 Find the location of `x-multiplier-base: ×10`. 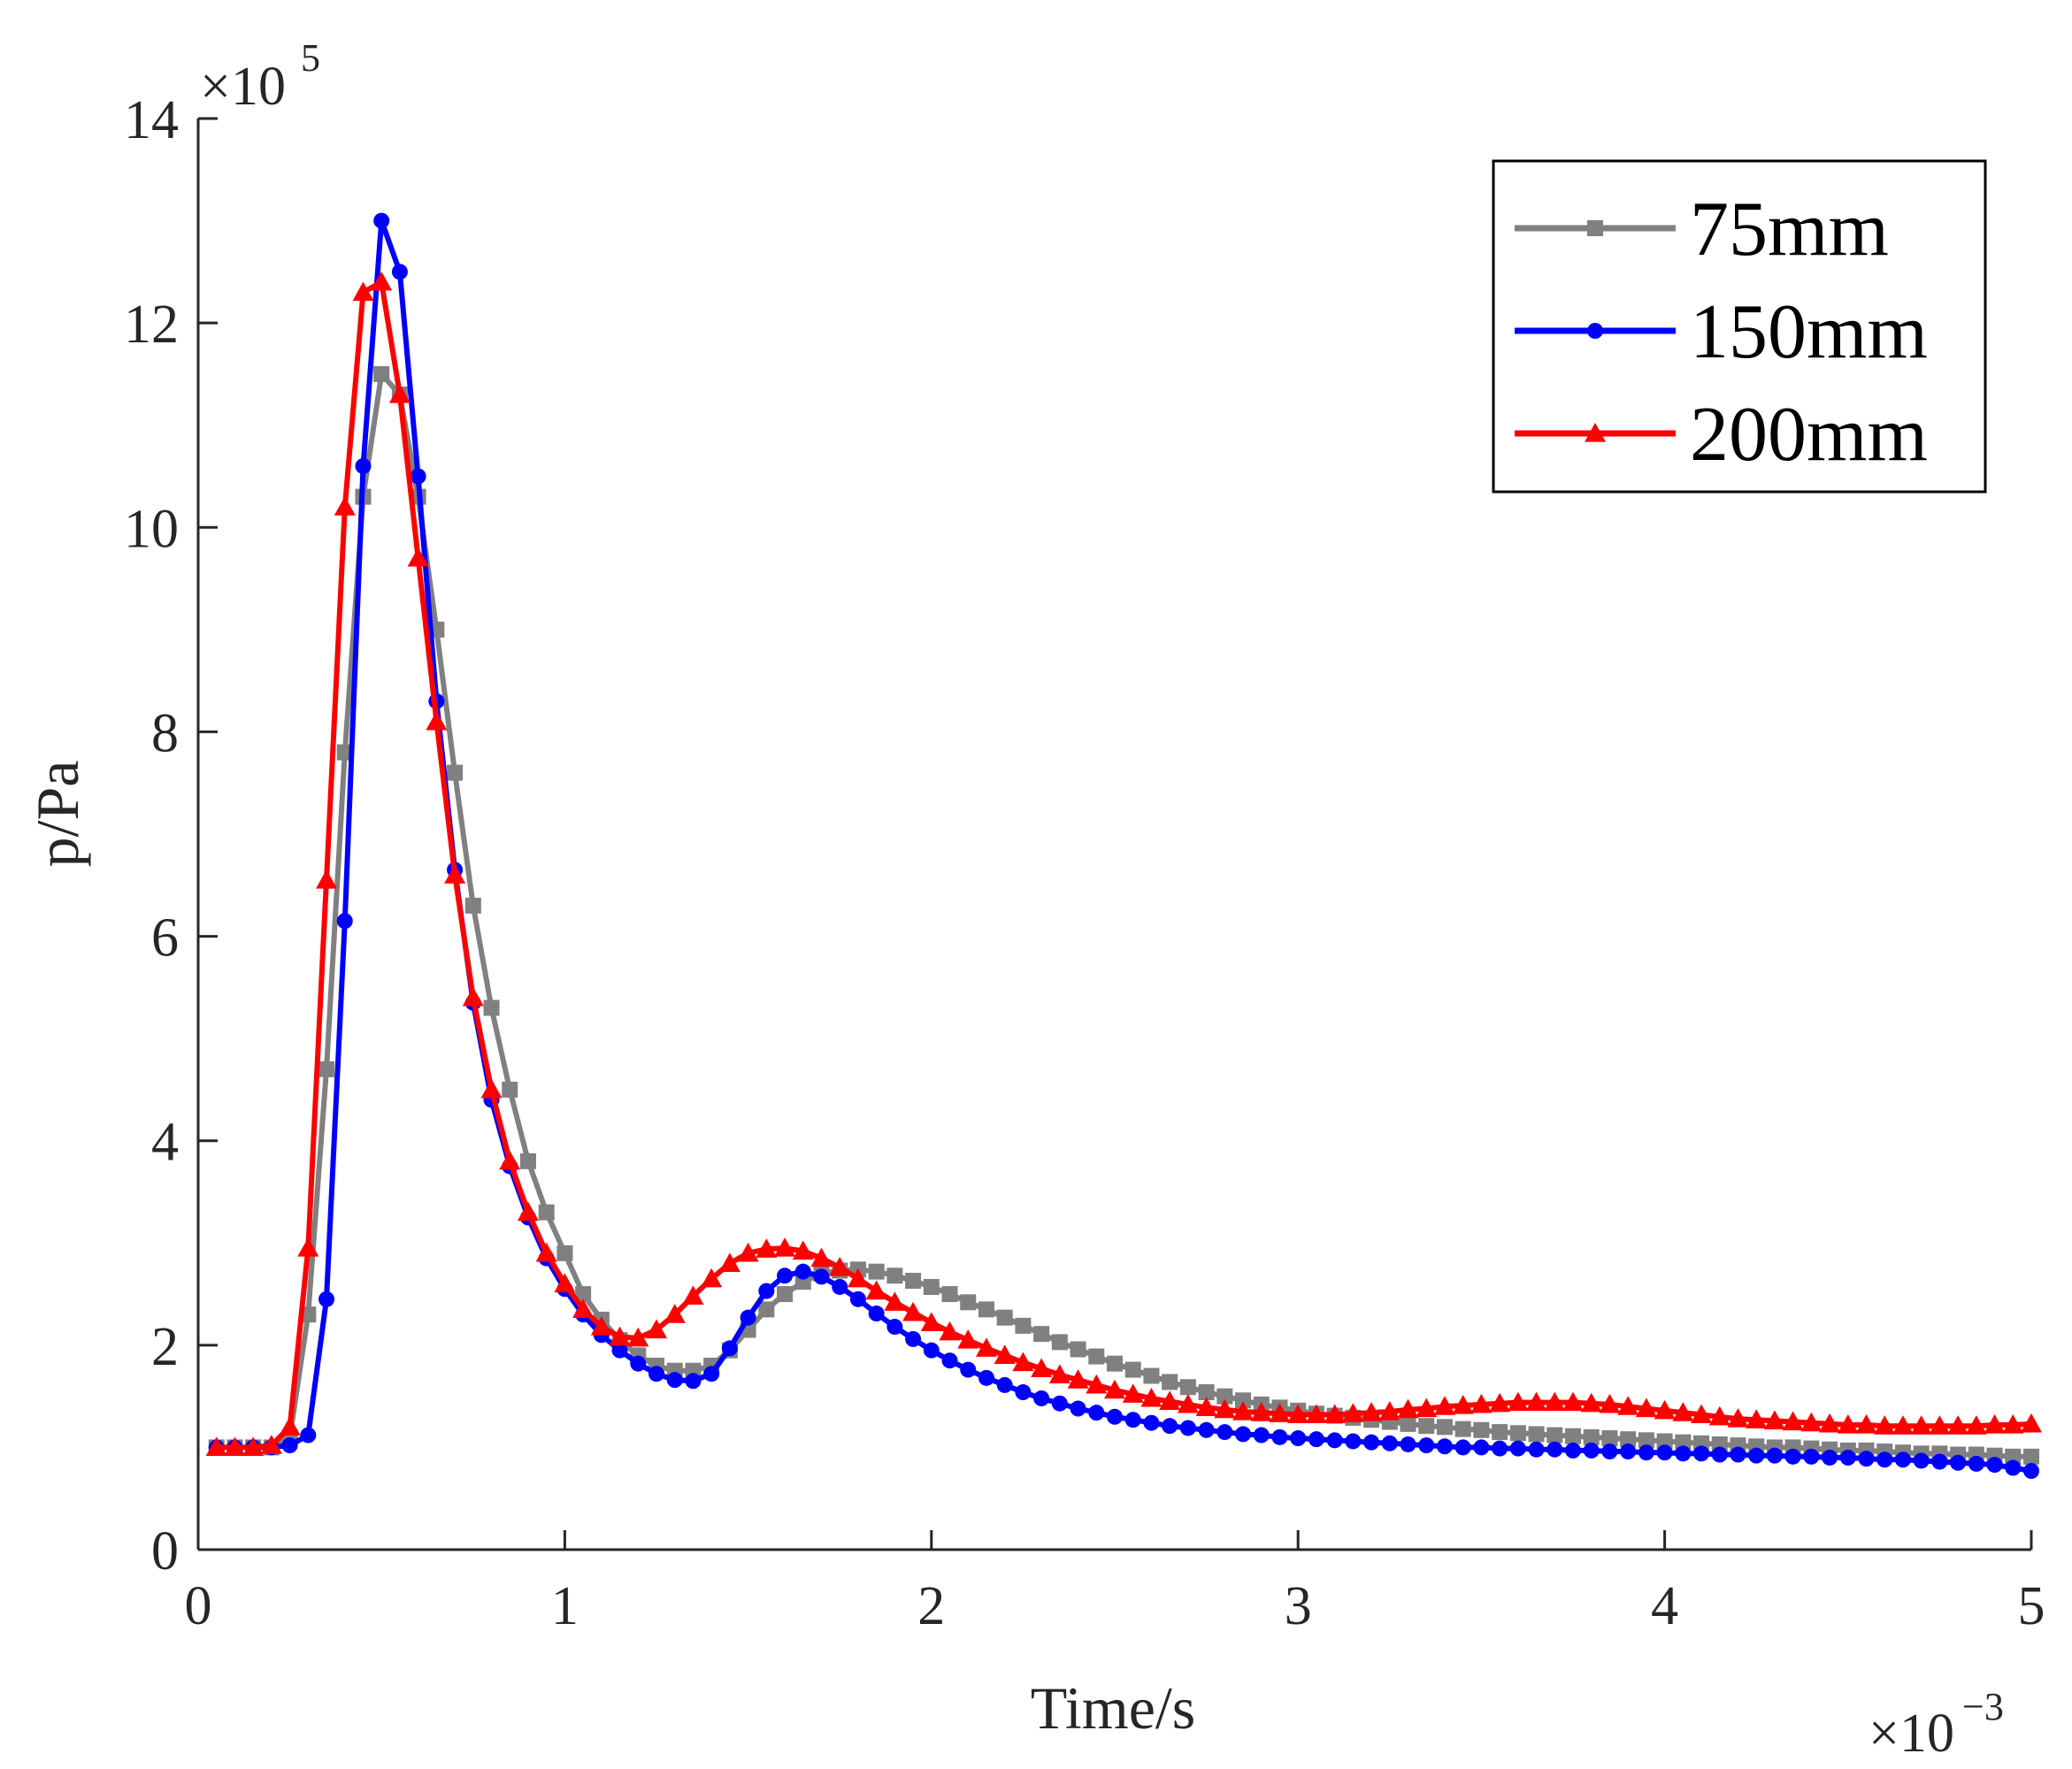

x-multiplier-base: ×10 is located at coordinates (1912, 1734).